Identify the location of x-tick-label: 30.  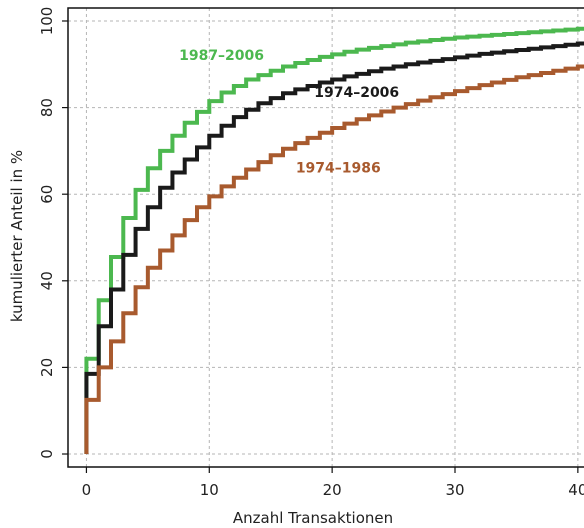
(454, 490).